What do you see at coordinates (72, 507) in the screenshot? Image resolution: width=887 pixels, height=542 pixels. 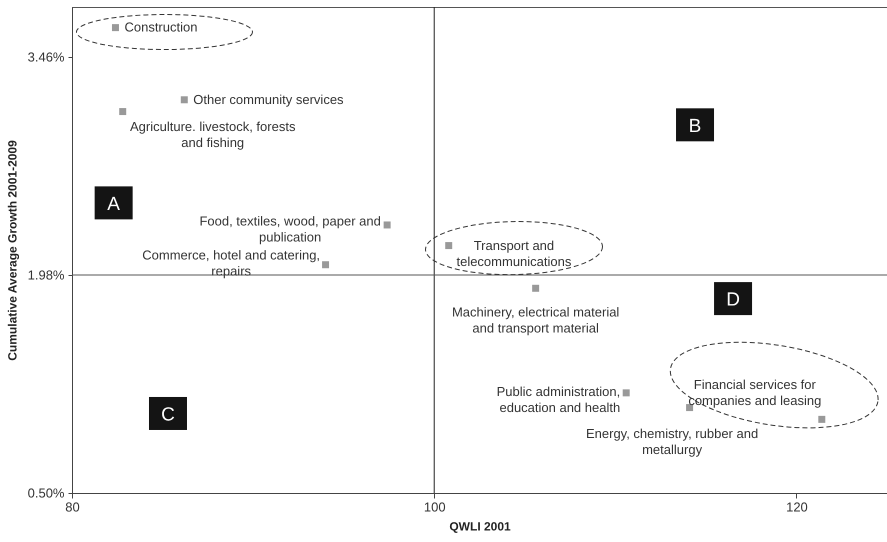 I see `x-tick-label: 80` at bounding box center [72, 507].